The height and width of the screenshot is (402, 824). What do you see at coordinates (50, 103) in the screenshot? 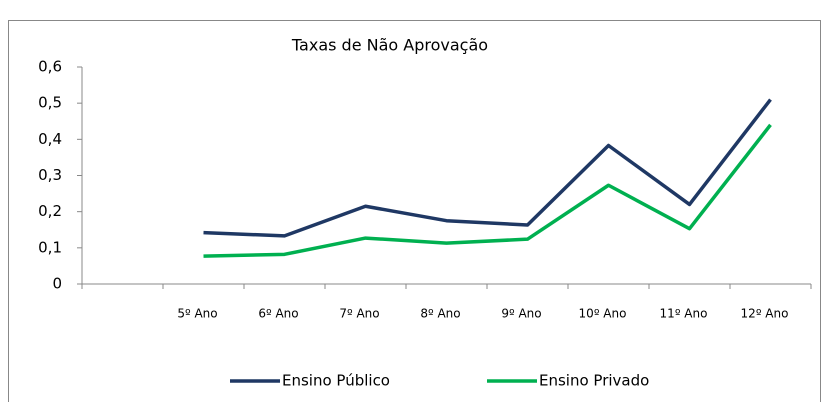
I see `y-tick-label: 0,5` at bounding box center [50, 103].